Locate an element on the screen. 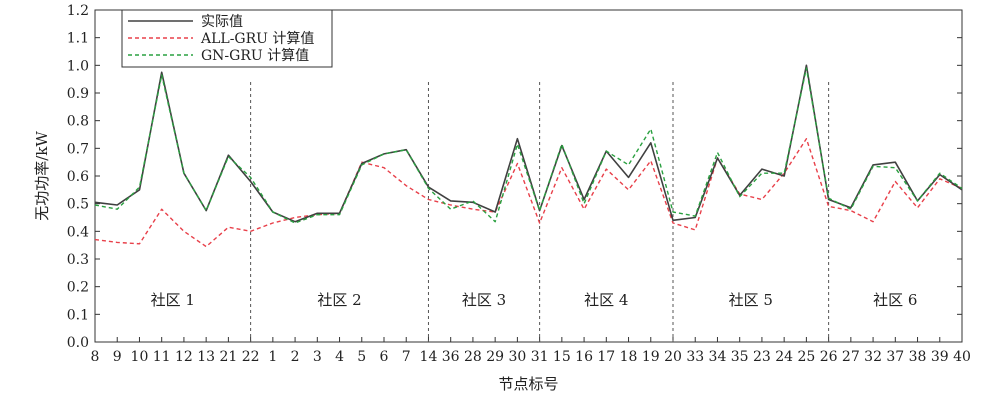 Image resolution: width=1000 pixels, height=400 pixels. x-tick-label: 24 is located at coordinates (784, 357).